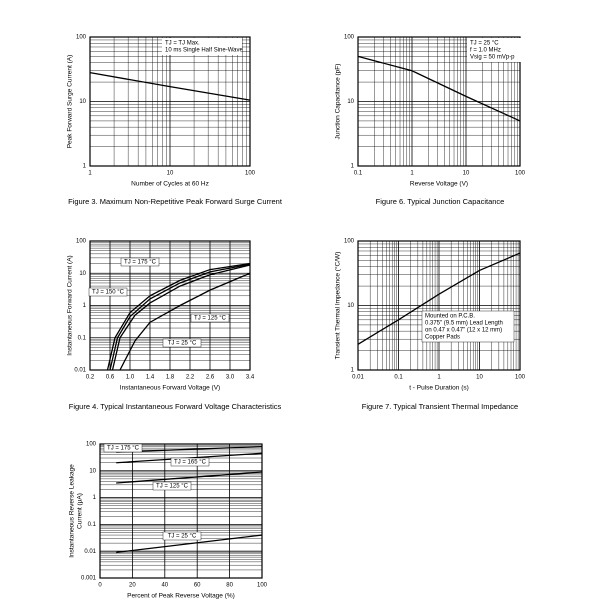  Describe the element at coordinates (210, 378) in the screenshot. I see `x-tick-label: 2.6` at that location.